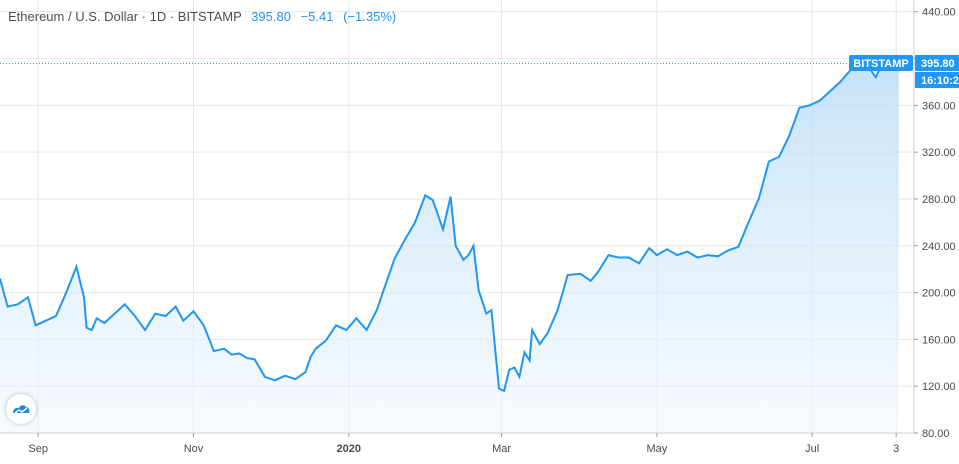 The image size is (959, 464). I want to click on y-tick-label: 200.00, so click(939, 294).